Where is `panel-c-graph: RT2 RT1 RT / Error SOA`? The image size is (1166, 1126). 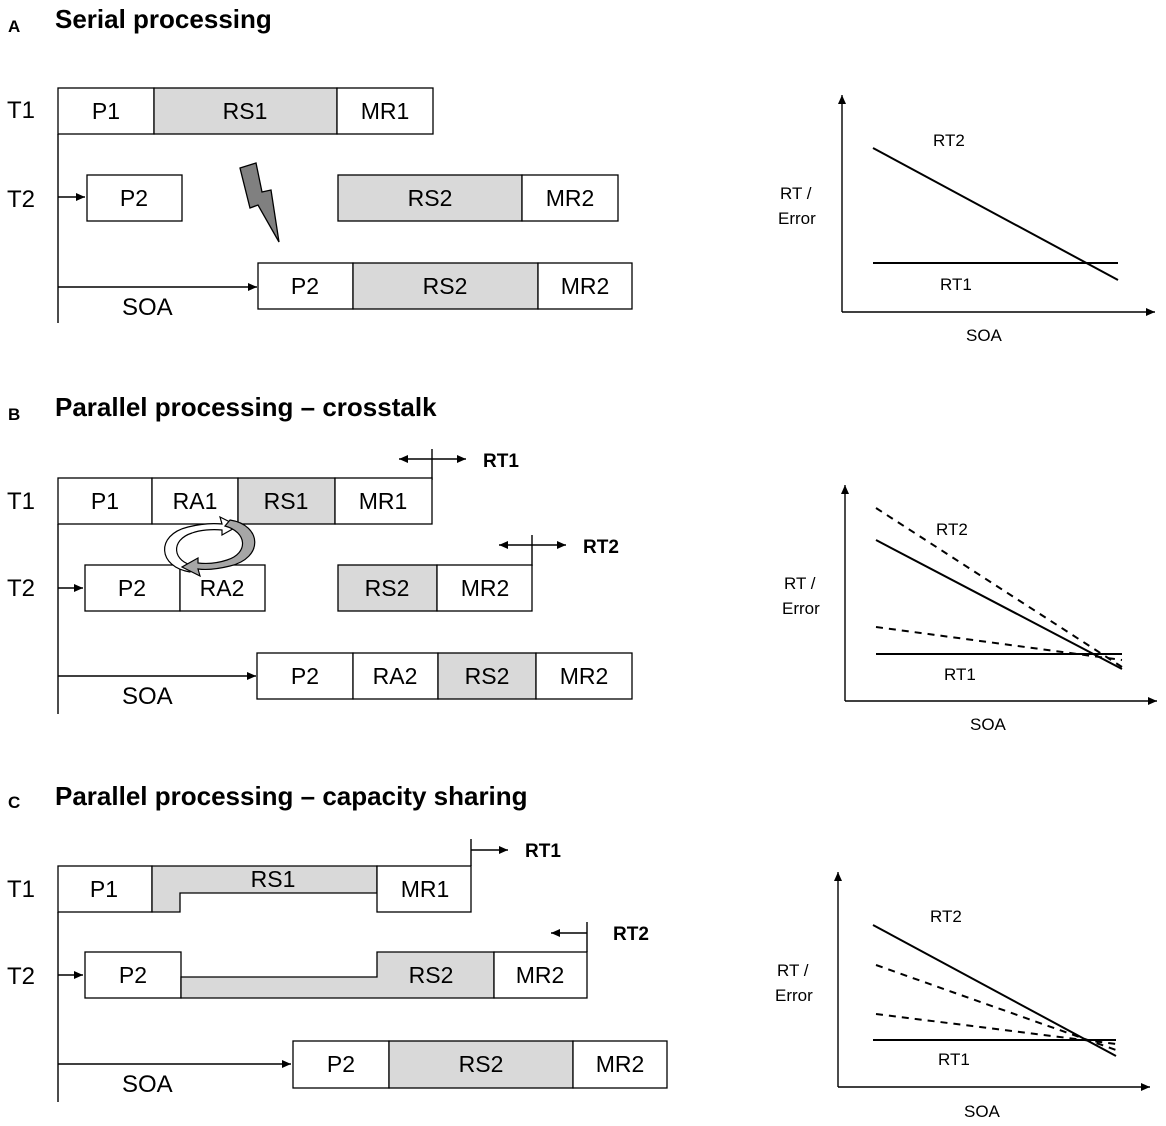
panel-c-graph: RT2 RT1 RT / Error SOA is located at coordinates (962, 996).